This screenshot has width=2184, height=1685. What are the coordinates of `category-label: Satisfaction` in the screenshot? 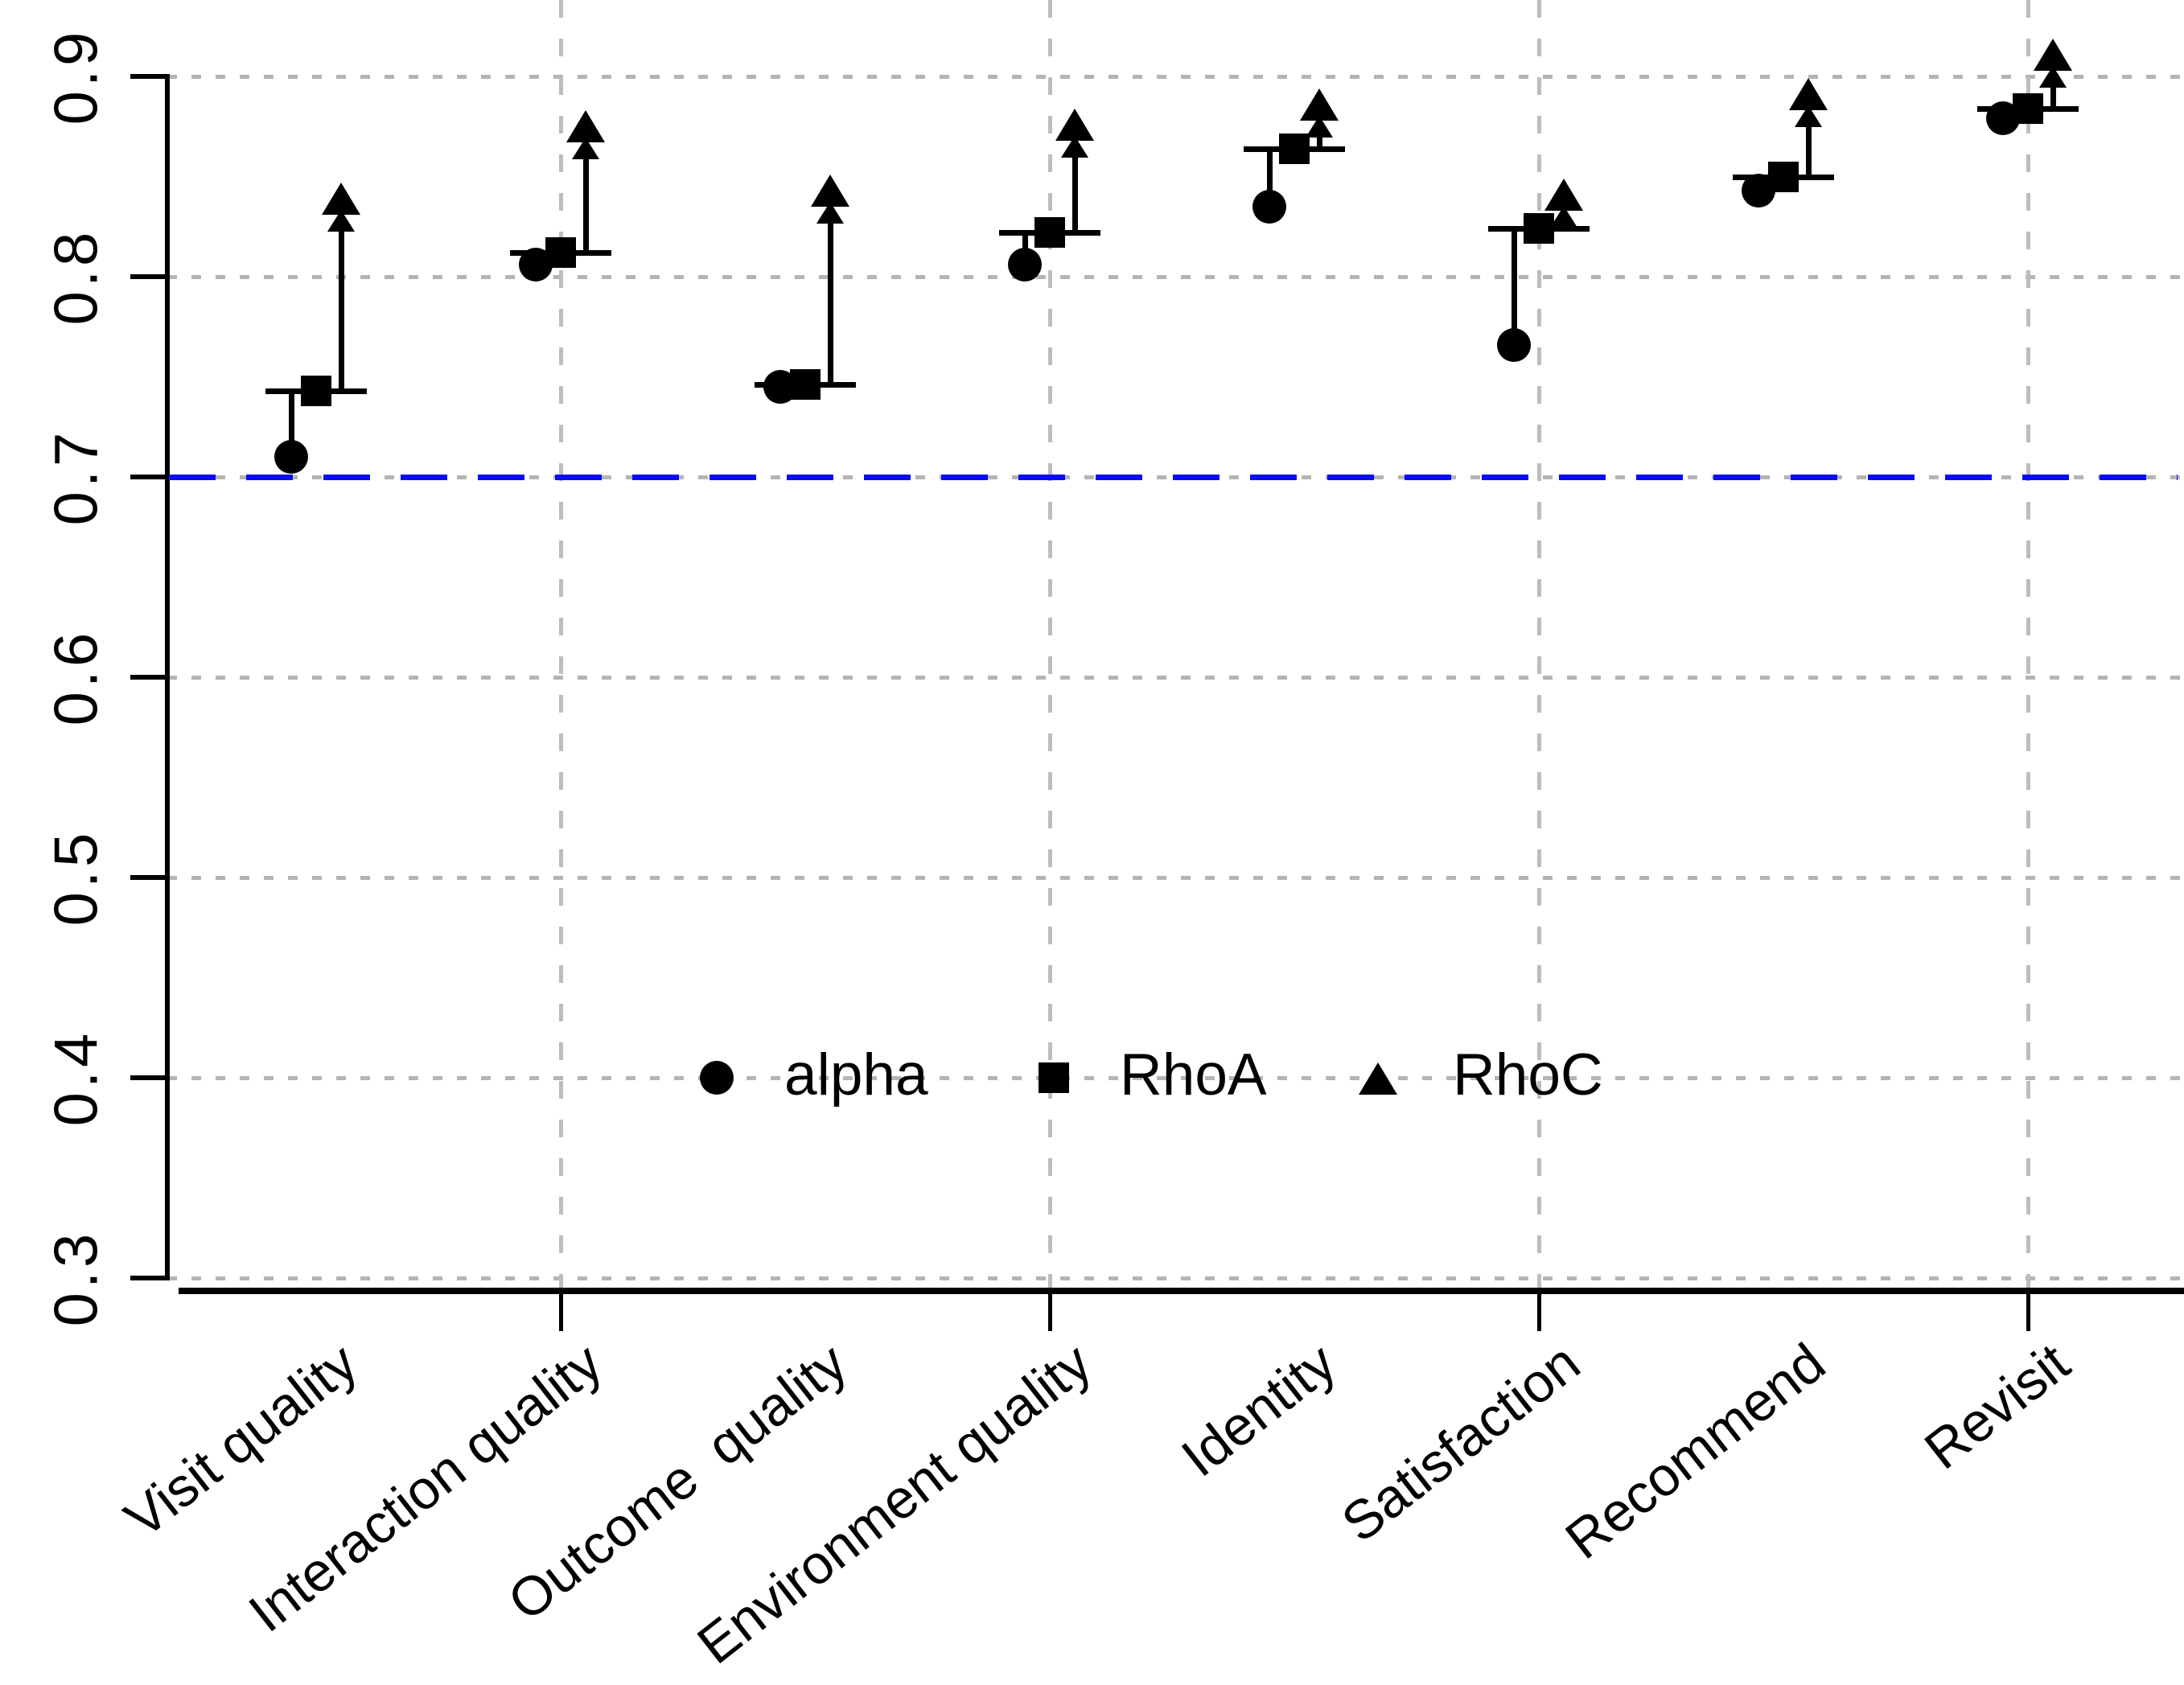 It's located at (1461, 1443).